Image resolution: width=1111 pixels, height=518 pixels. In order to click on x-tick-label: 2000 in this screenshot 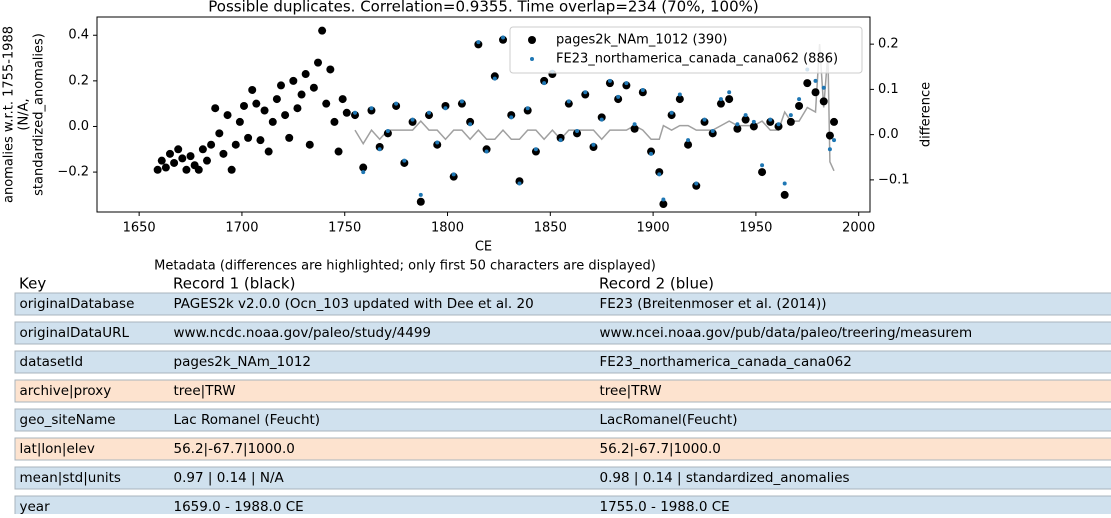, I will do `click(858, 228)`.